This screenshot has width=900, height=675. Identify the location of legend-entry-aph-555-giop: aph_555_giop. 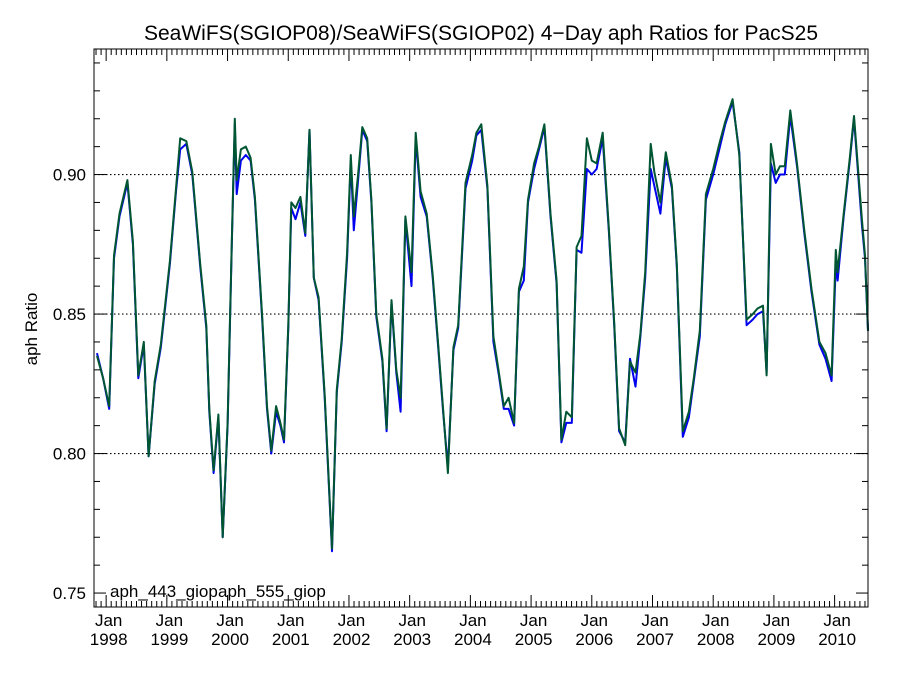
(272, 591).